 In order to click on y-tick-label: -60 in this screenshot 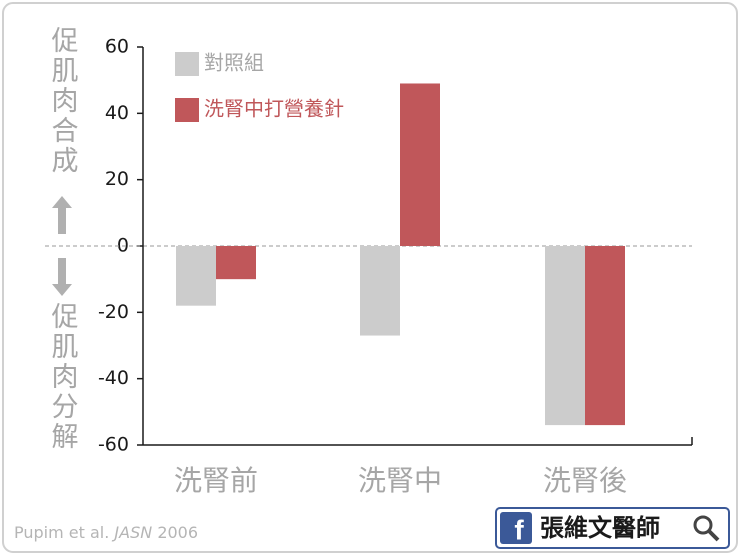, I will do `click(113, 445)`.